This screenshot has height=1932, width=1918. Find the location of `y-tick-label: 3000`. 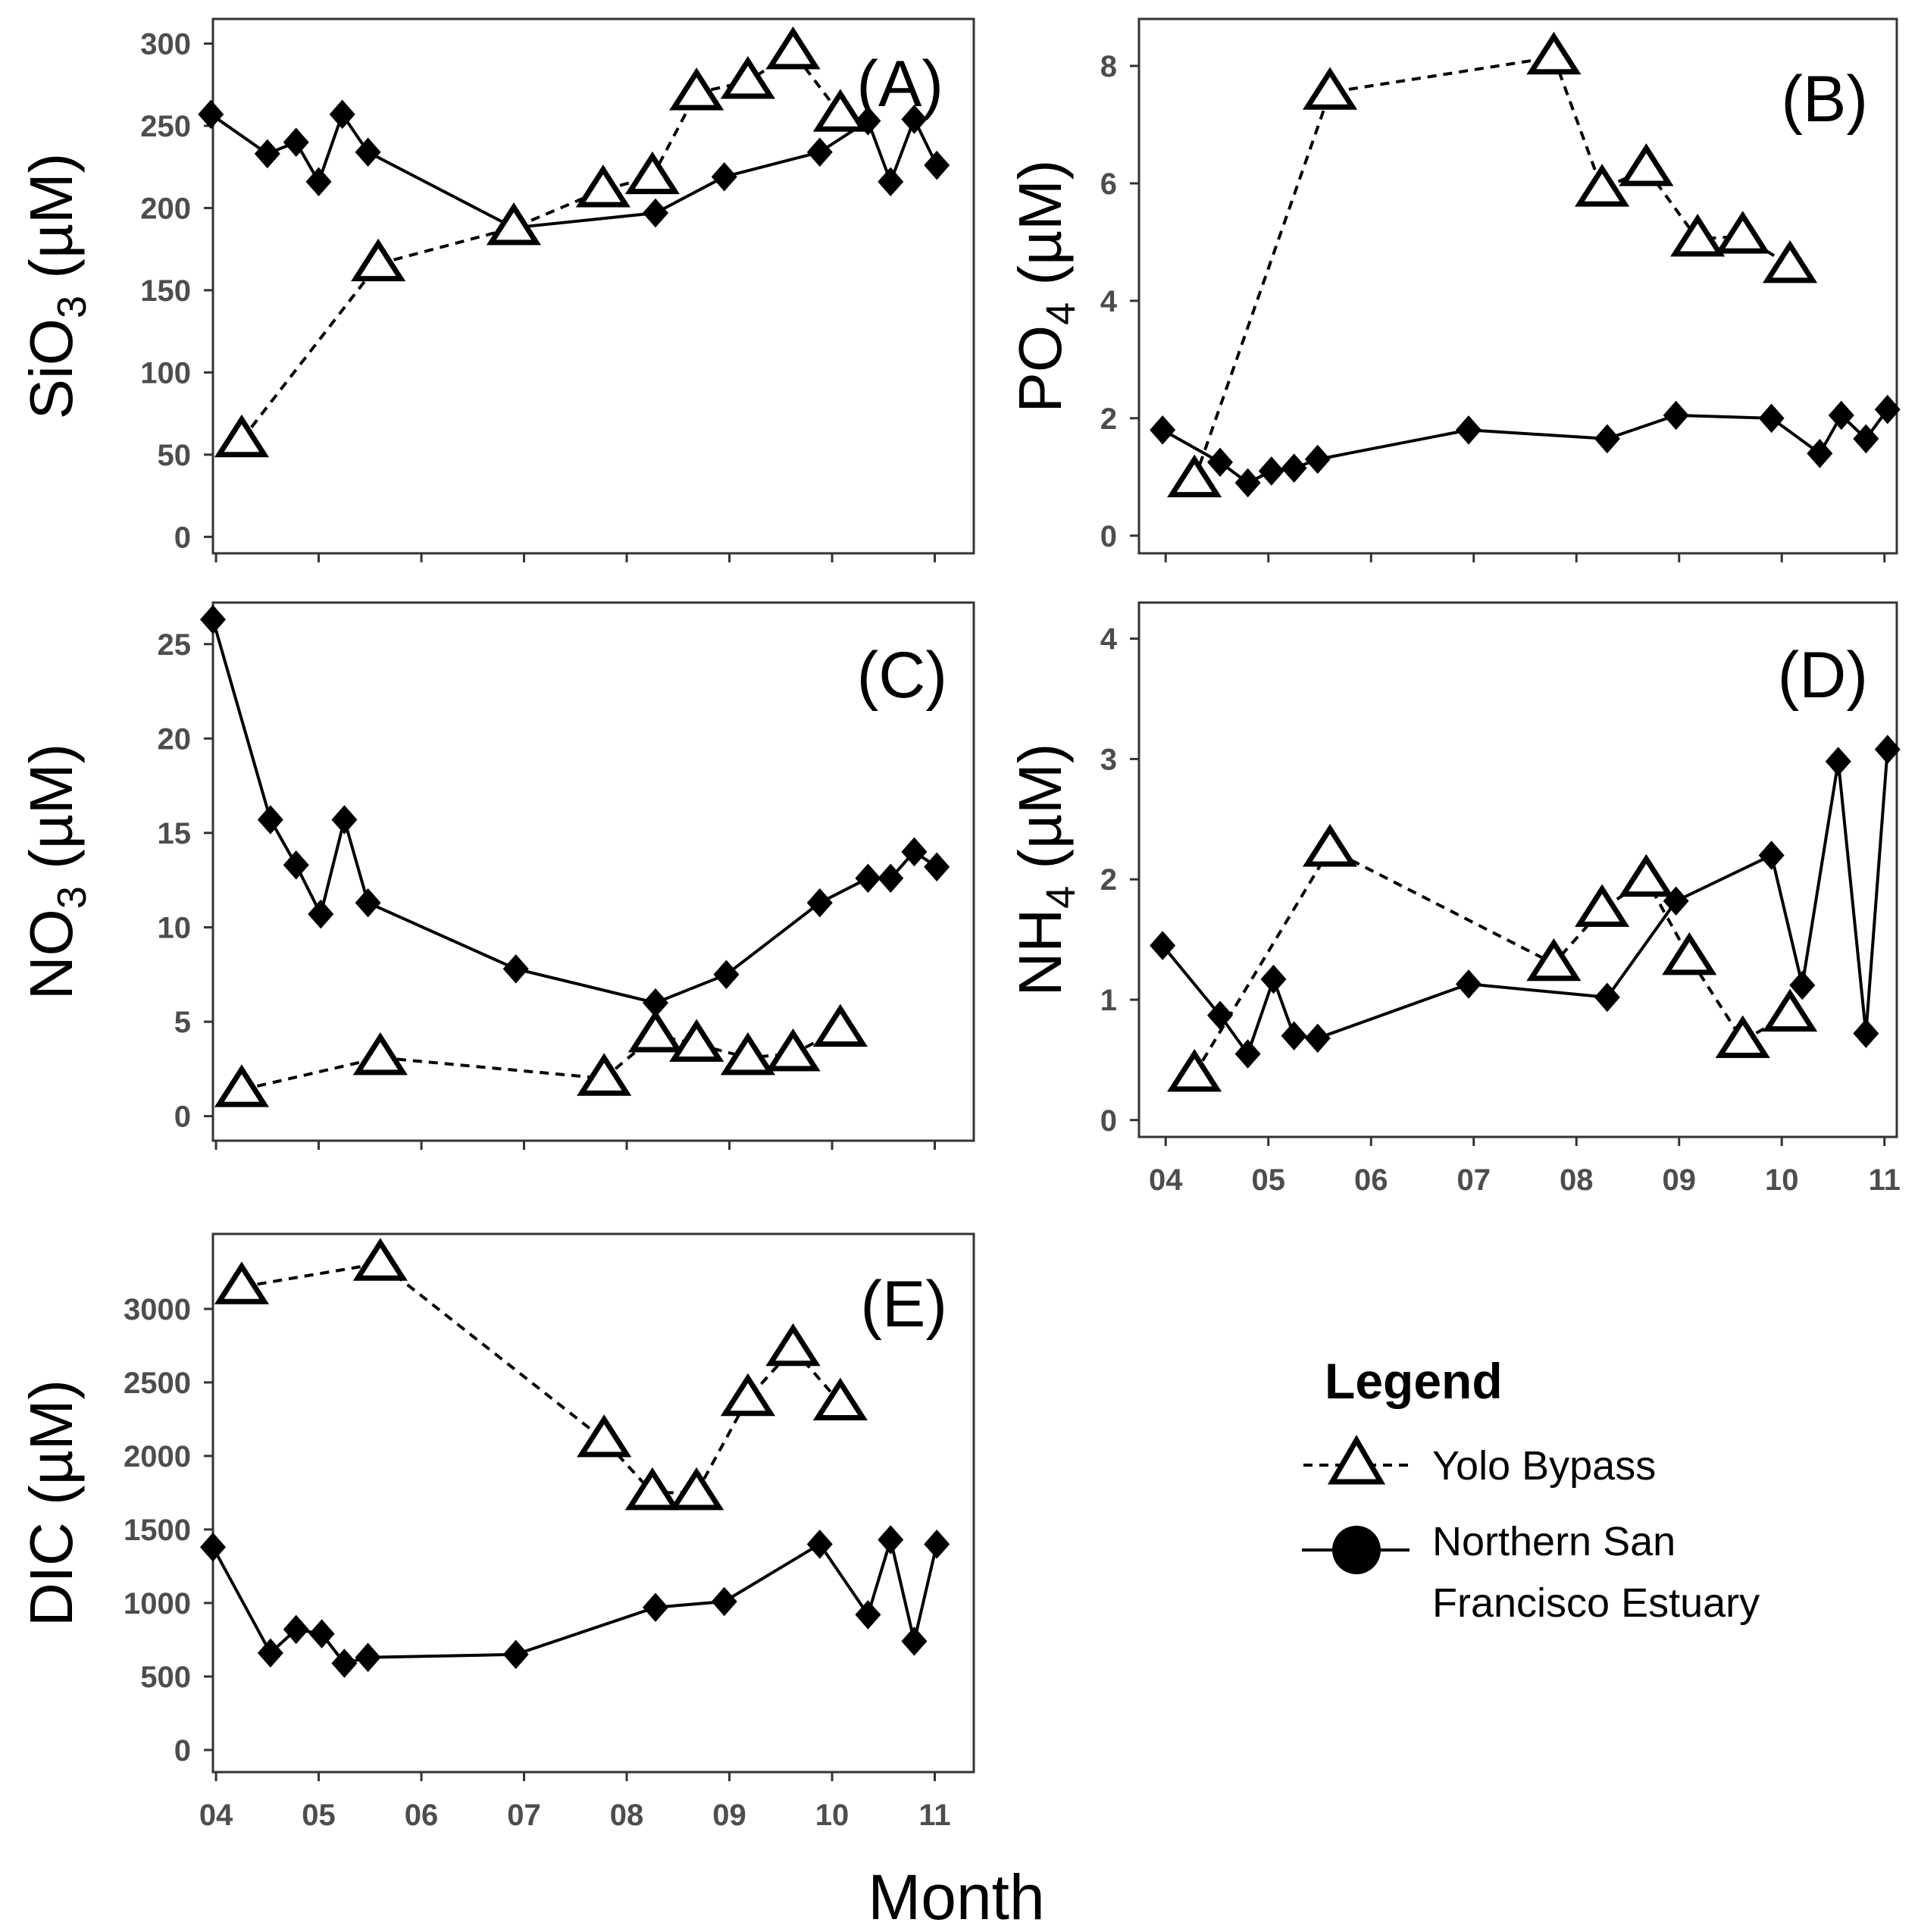

y-tick-label: 3000 is located at coordinates (158, 1309).